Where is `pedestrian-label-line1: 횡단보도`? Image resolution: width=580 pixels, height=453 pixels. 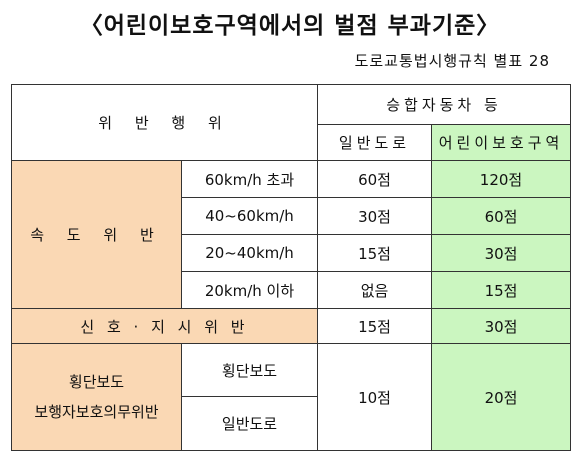
pedestrian-label-line1: 횡단보도 is located at coordinates (96, 382).